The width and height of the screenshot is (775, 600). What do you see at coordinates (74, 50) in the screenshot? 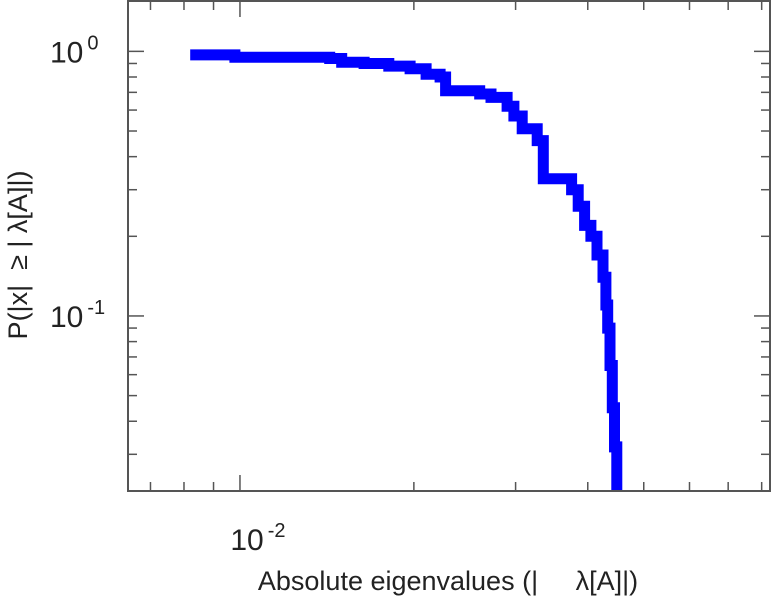
I see `y-tick-label: 10 0` at bounding box center [74, 50].